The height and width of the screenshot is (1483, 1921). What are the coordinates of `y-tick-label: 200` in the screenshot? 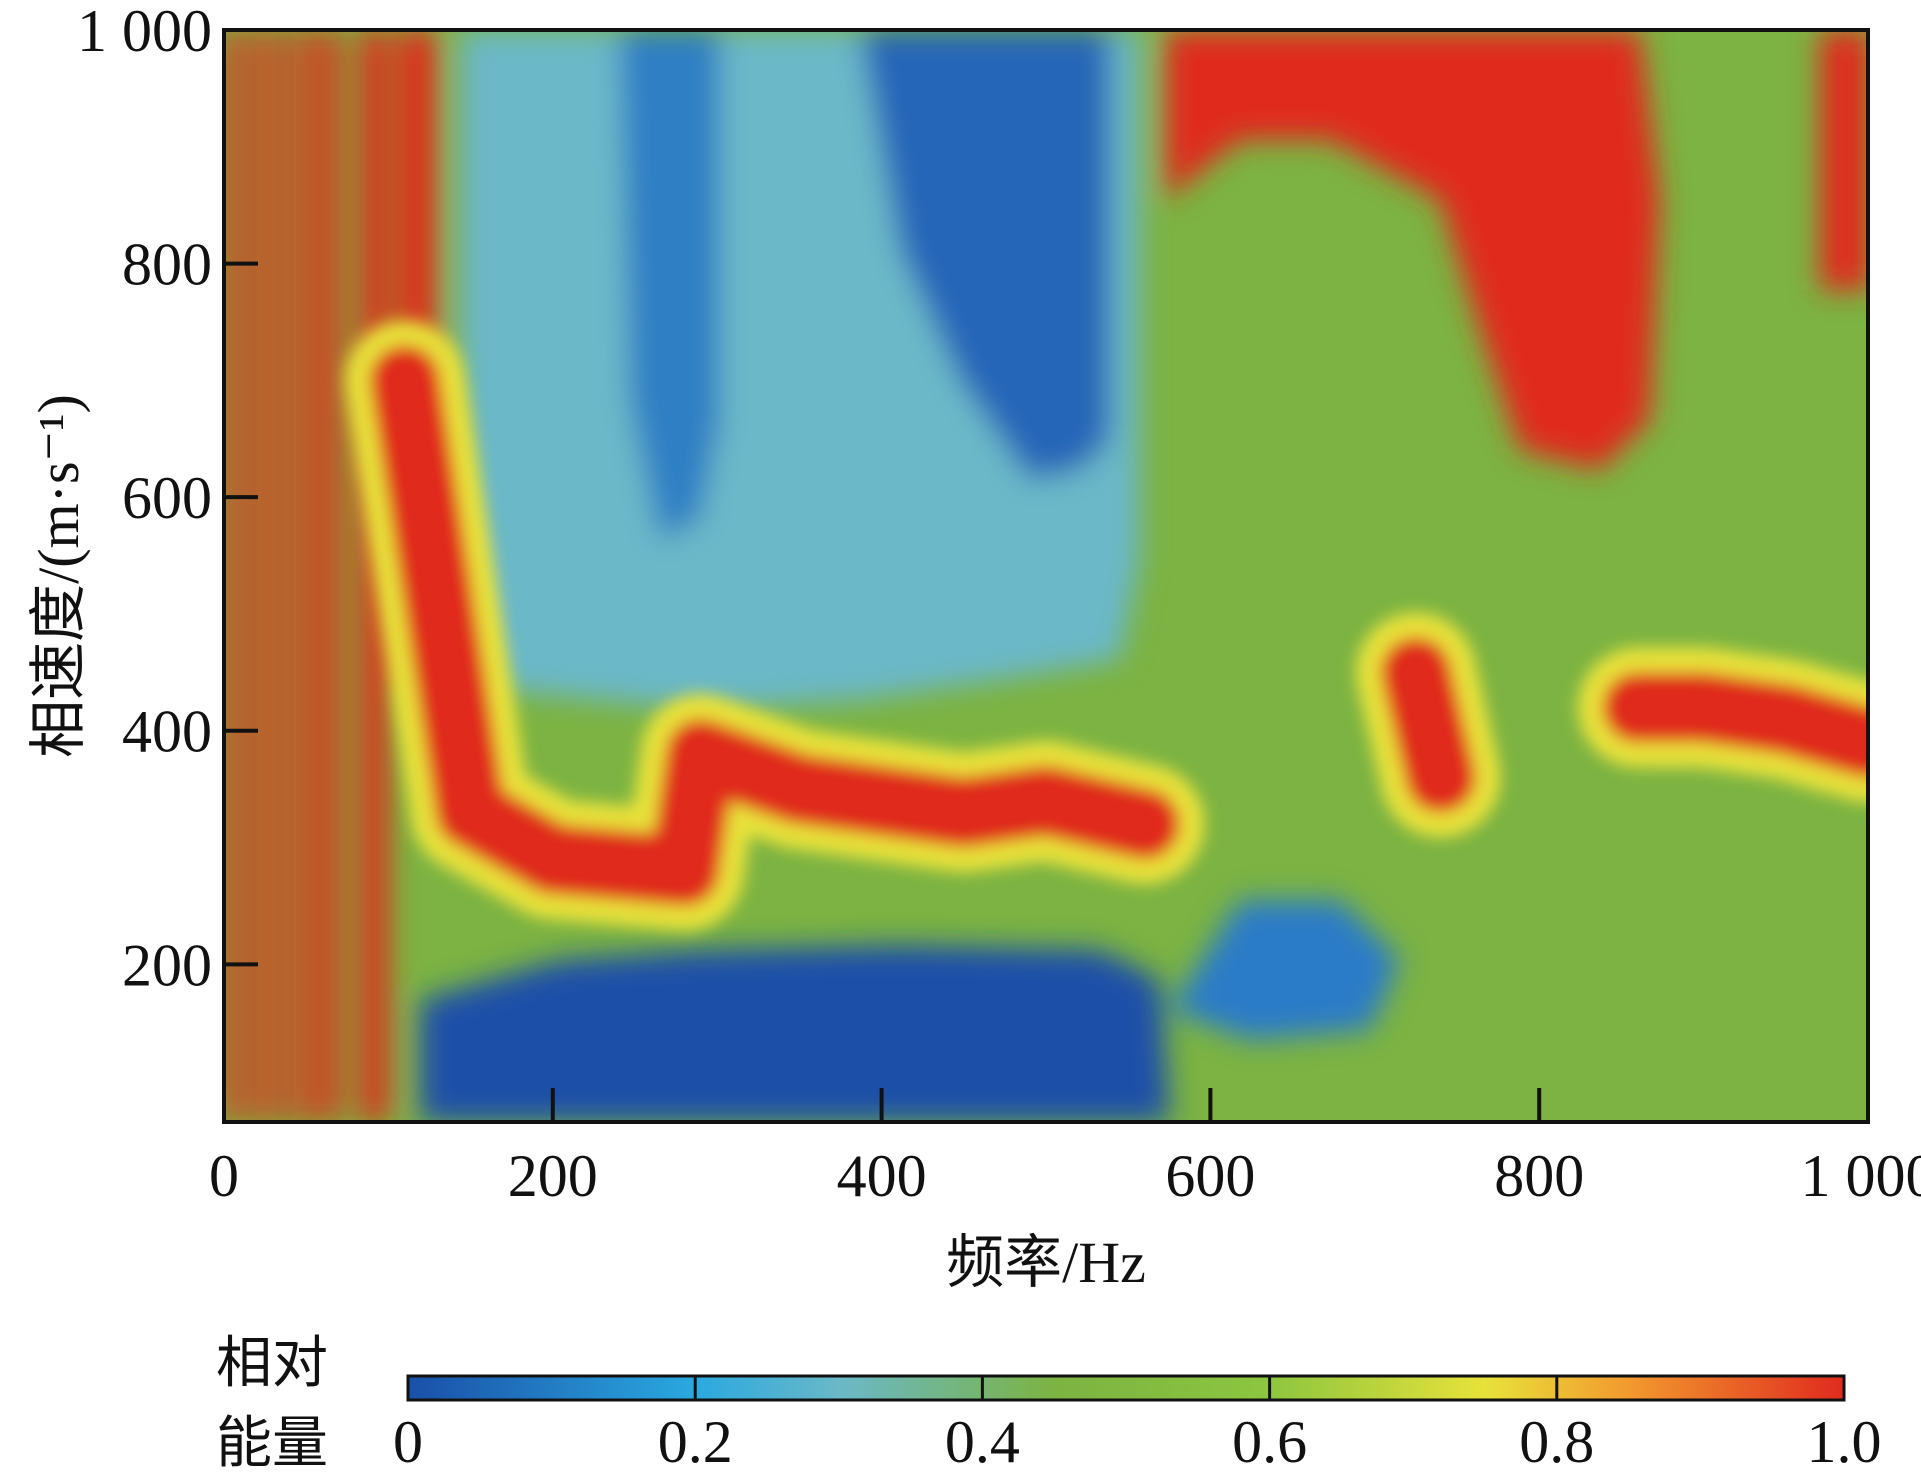 It's located at (167, 965).